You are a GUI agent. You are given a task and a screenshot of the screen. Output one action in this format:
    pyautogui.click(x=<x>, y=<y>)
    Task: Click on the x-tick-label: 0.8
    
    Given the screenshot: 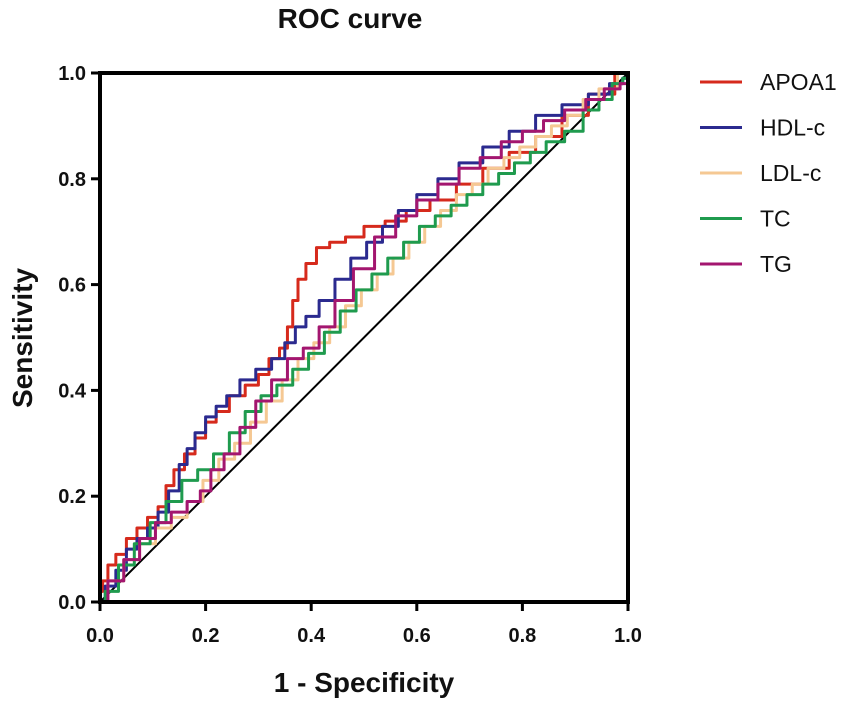 What is the action you would take?
    pyautogui.click(x=522, y=636)
    